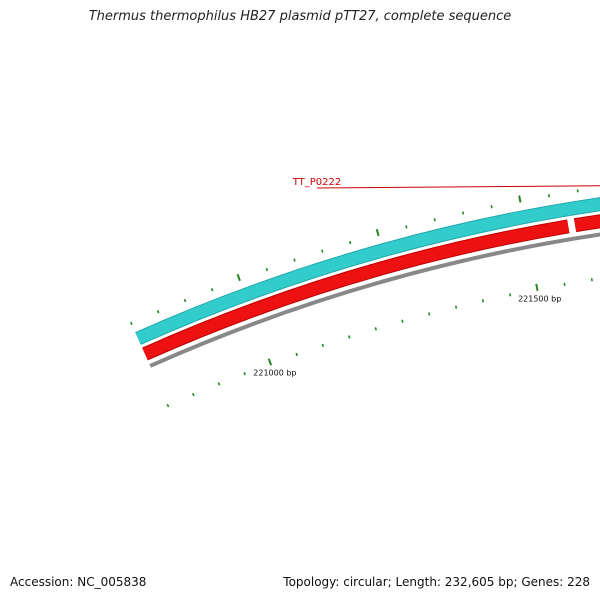  Describe the element at coordinates (317, 182) in the screenshot. I see `gene-label: TT_P0222` at that location.